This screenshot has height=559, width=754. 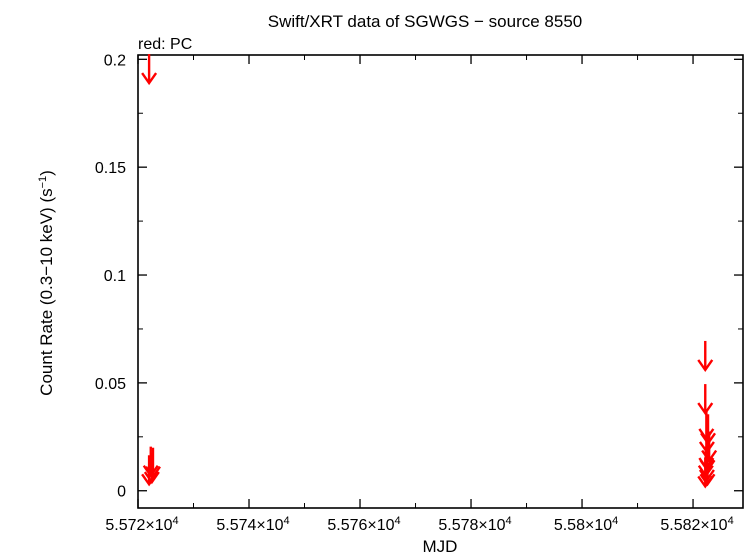 I want to click on y-tick-label: 0.05, so click(x=110, y=384).